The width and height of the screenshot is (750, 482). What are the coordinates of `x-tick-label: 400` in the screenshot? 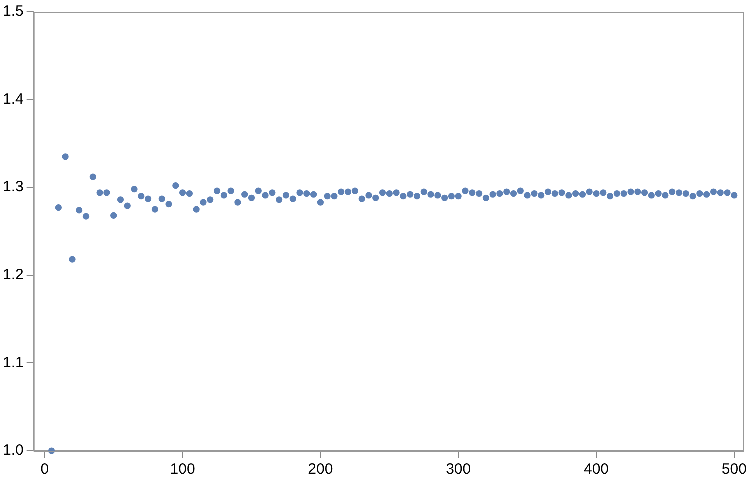 It's located at (597, 469).